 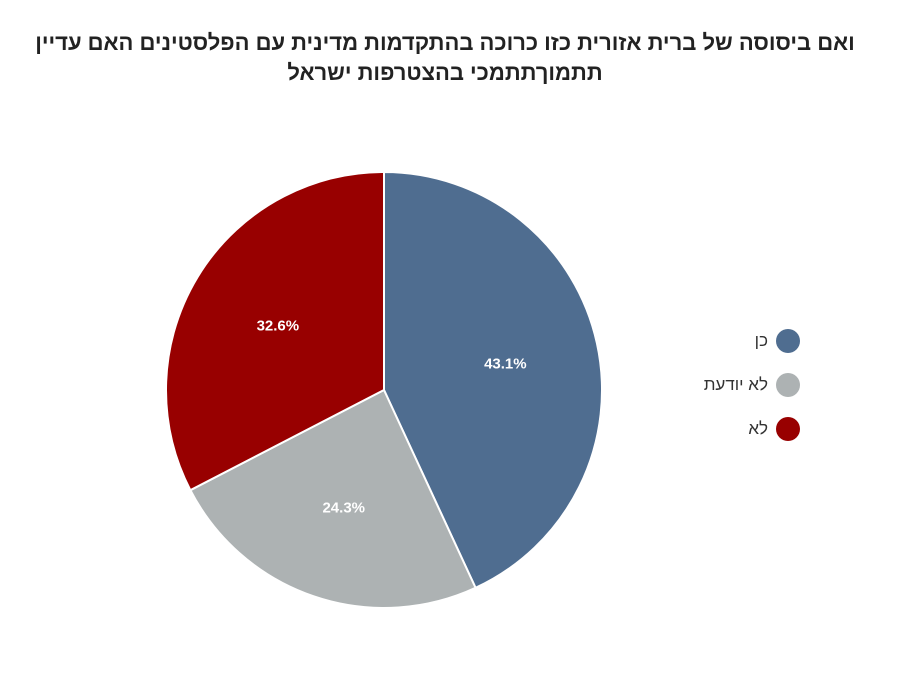 I want to click on legend-swatch-dont-know, so click(x=788, y=385).